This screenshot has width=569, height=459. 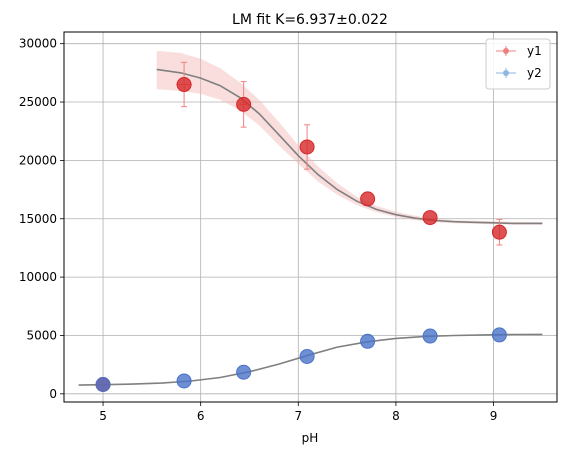 I want to click on x-tick-label: 5, so click(x=103, y=416).